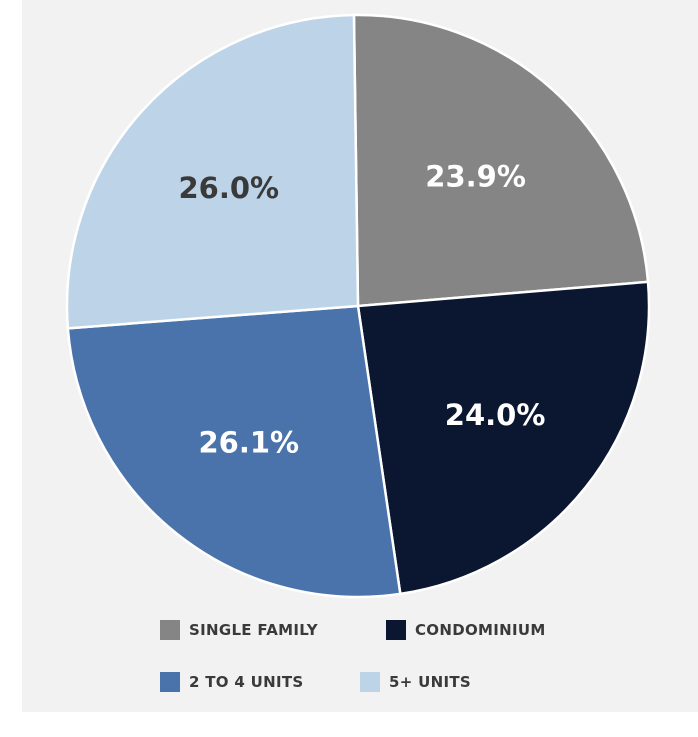 The width and height of the screenshot is (698, 737). I want to click on legend-label-condominium: CONDOMINIUM, so click(480, 630).